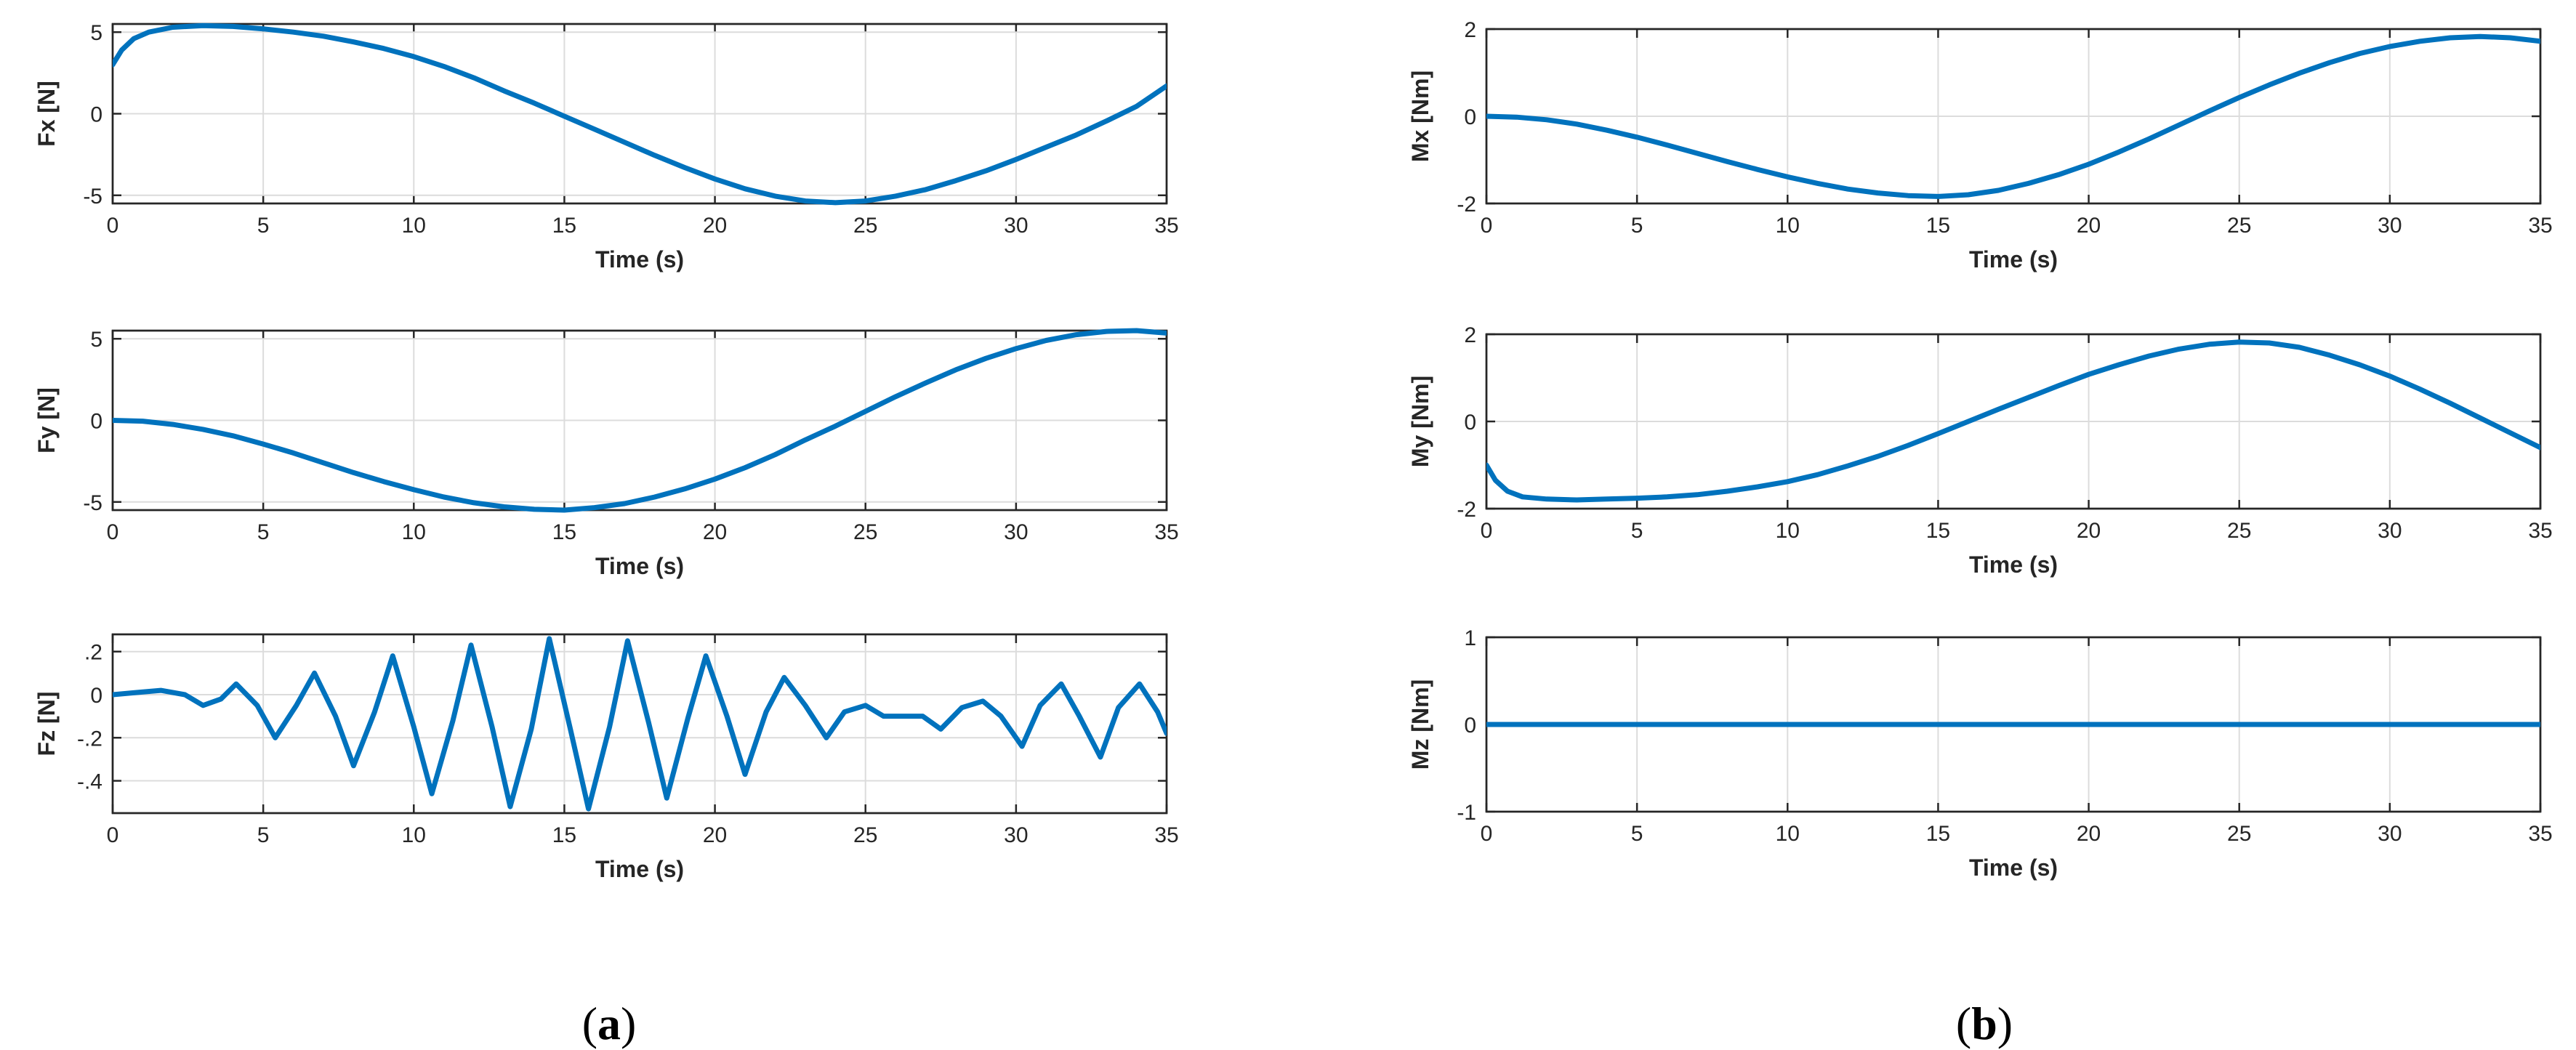 The image size is (2576, 1050). What do you see at coordinates (89, 739) in the screenshot?
I see `y-tick-label: -.2` at bounding box center [89, 739].